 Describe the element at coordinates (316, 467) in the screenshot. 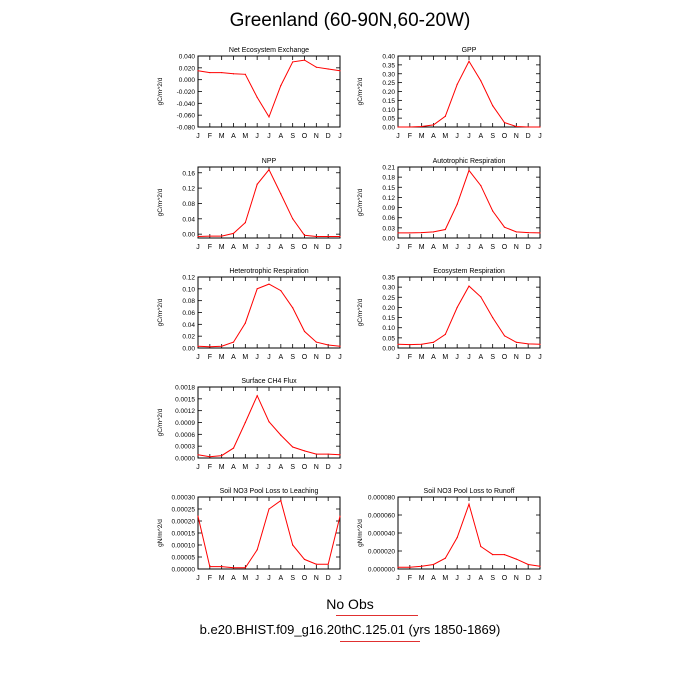

I see `panel-7-xtick-label: N` at that location.